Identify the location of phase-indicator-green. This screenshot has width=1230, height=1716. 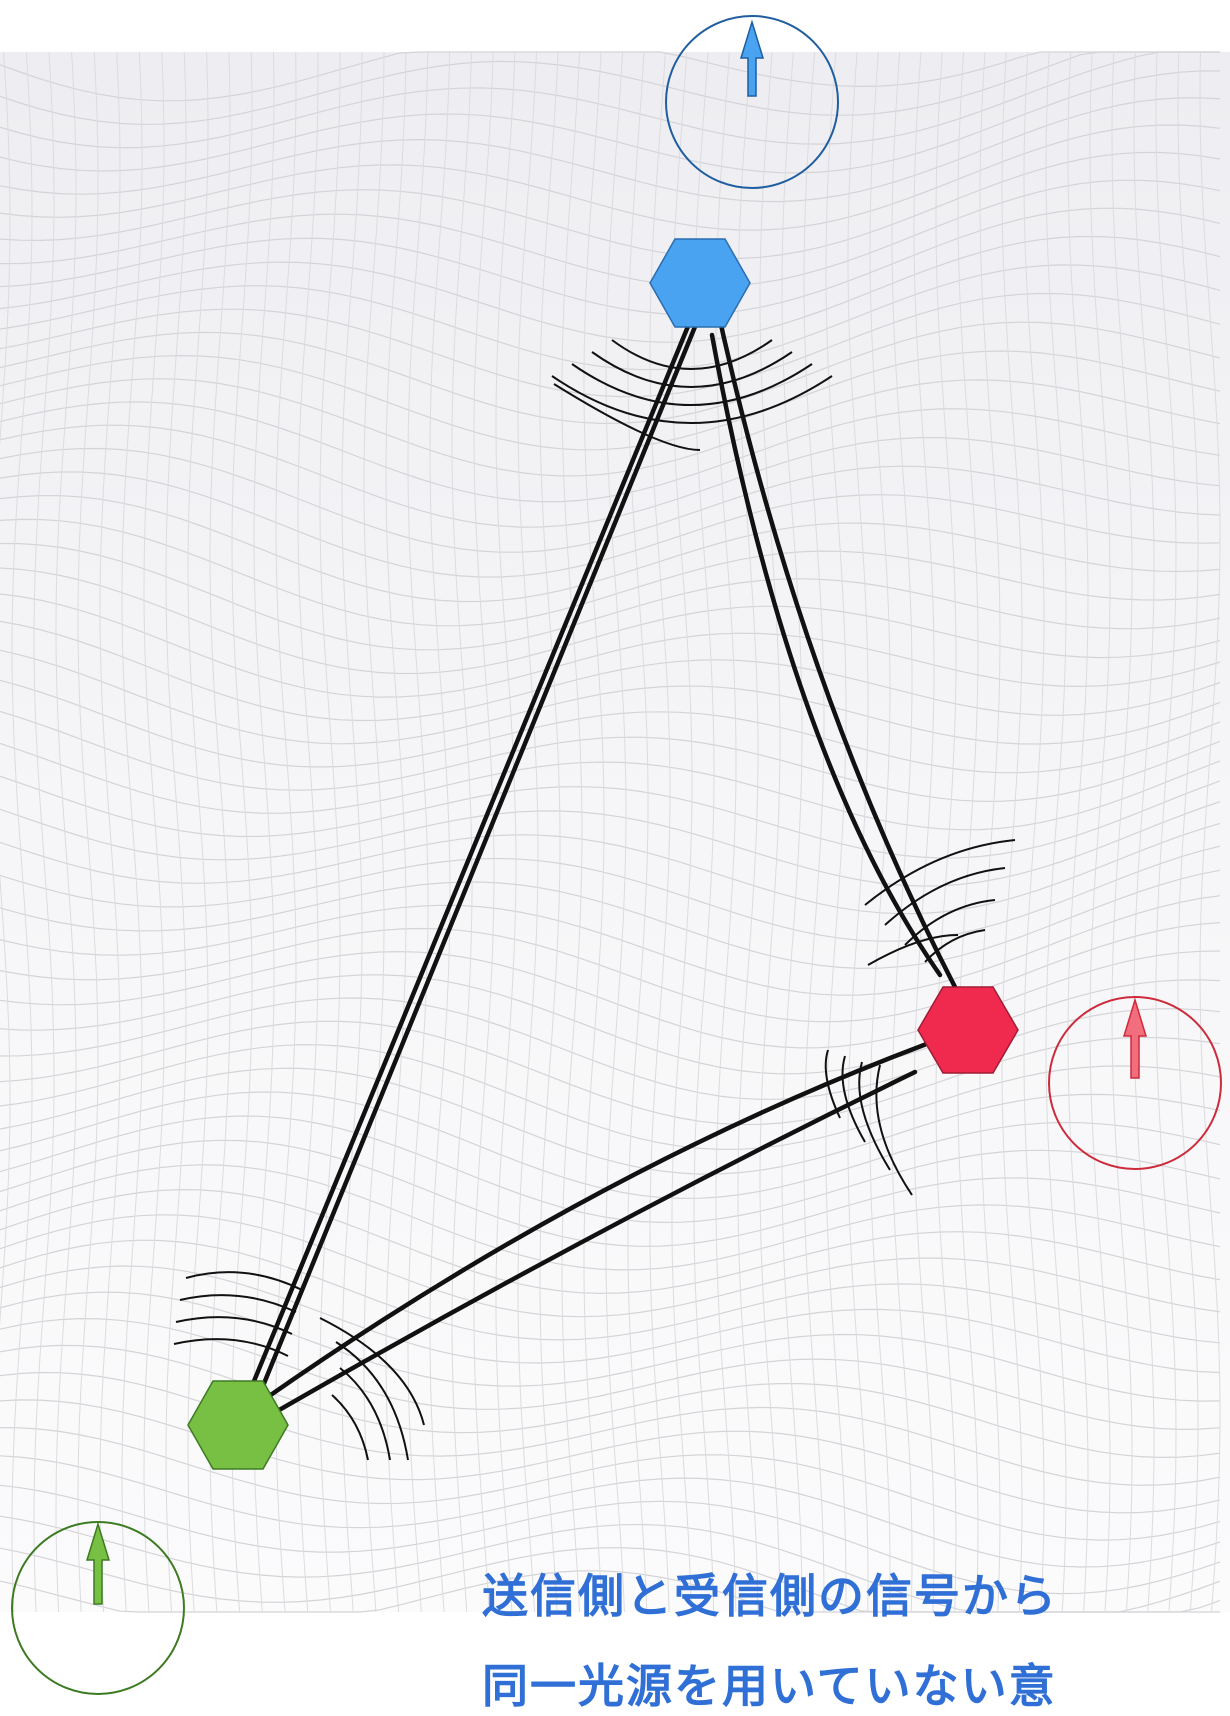
(98, 1608).